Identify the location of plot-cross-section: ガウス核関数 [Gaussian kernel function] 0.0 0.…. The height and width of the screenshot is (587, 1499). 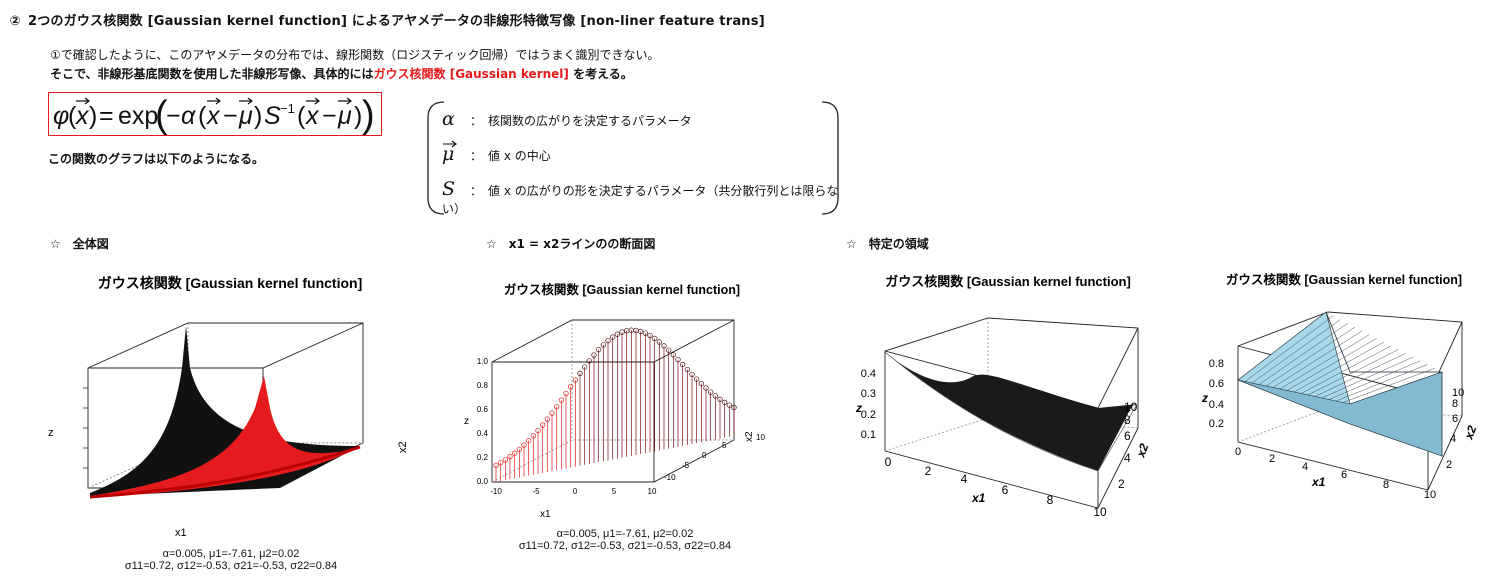
(614, 401).